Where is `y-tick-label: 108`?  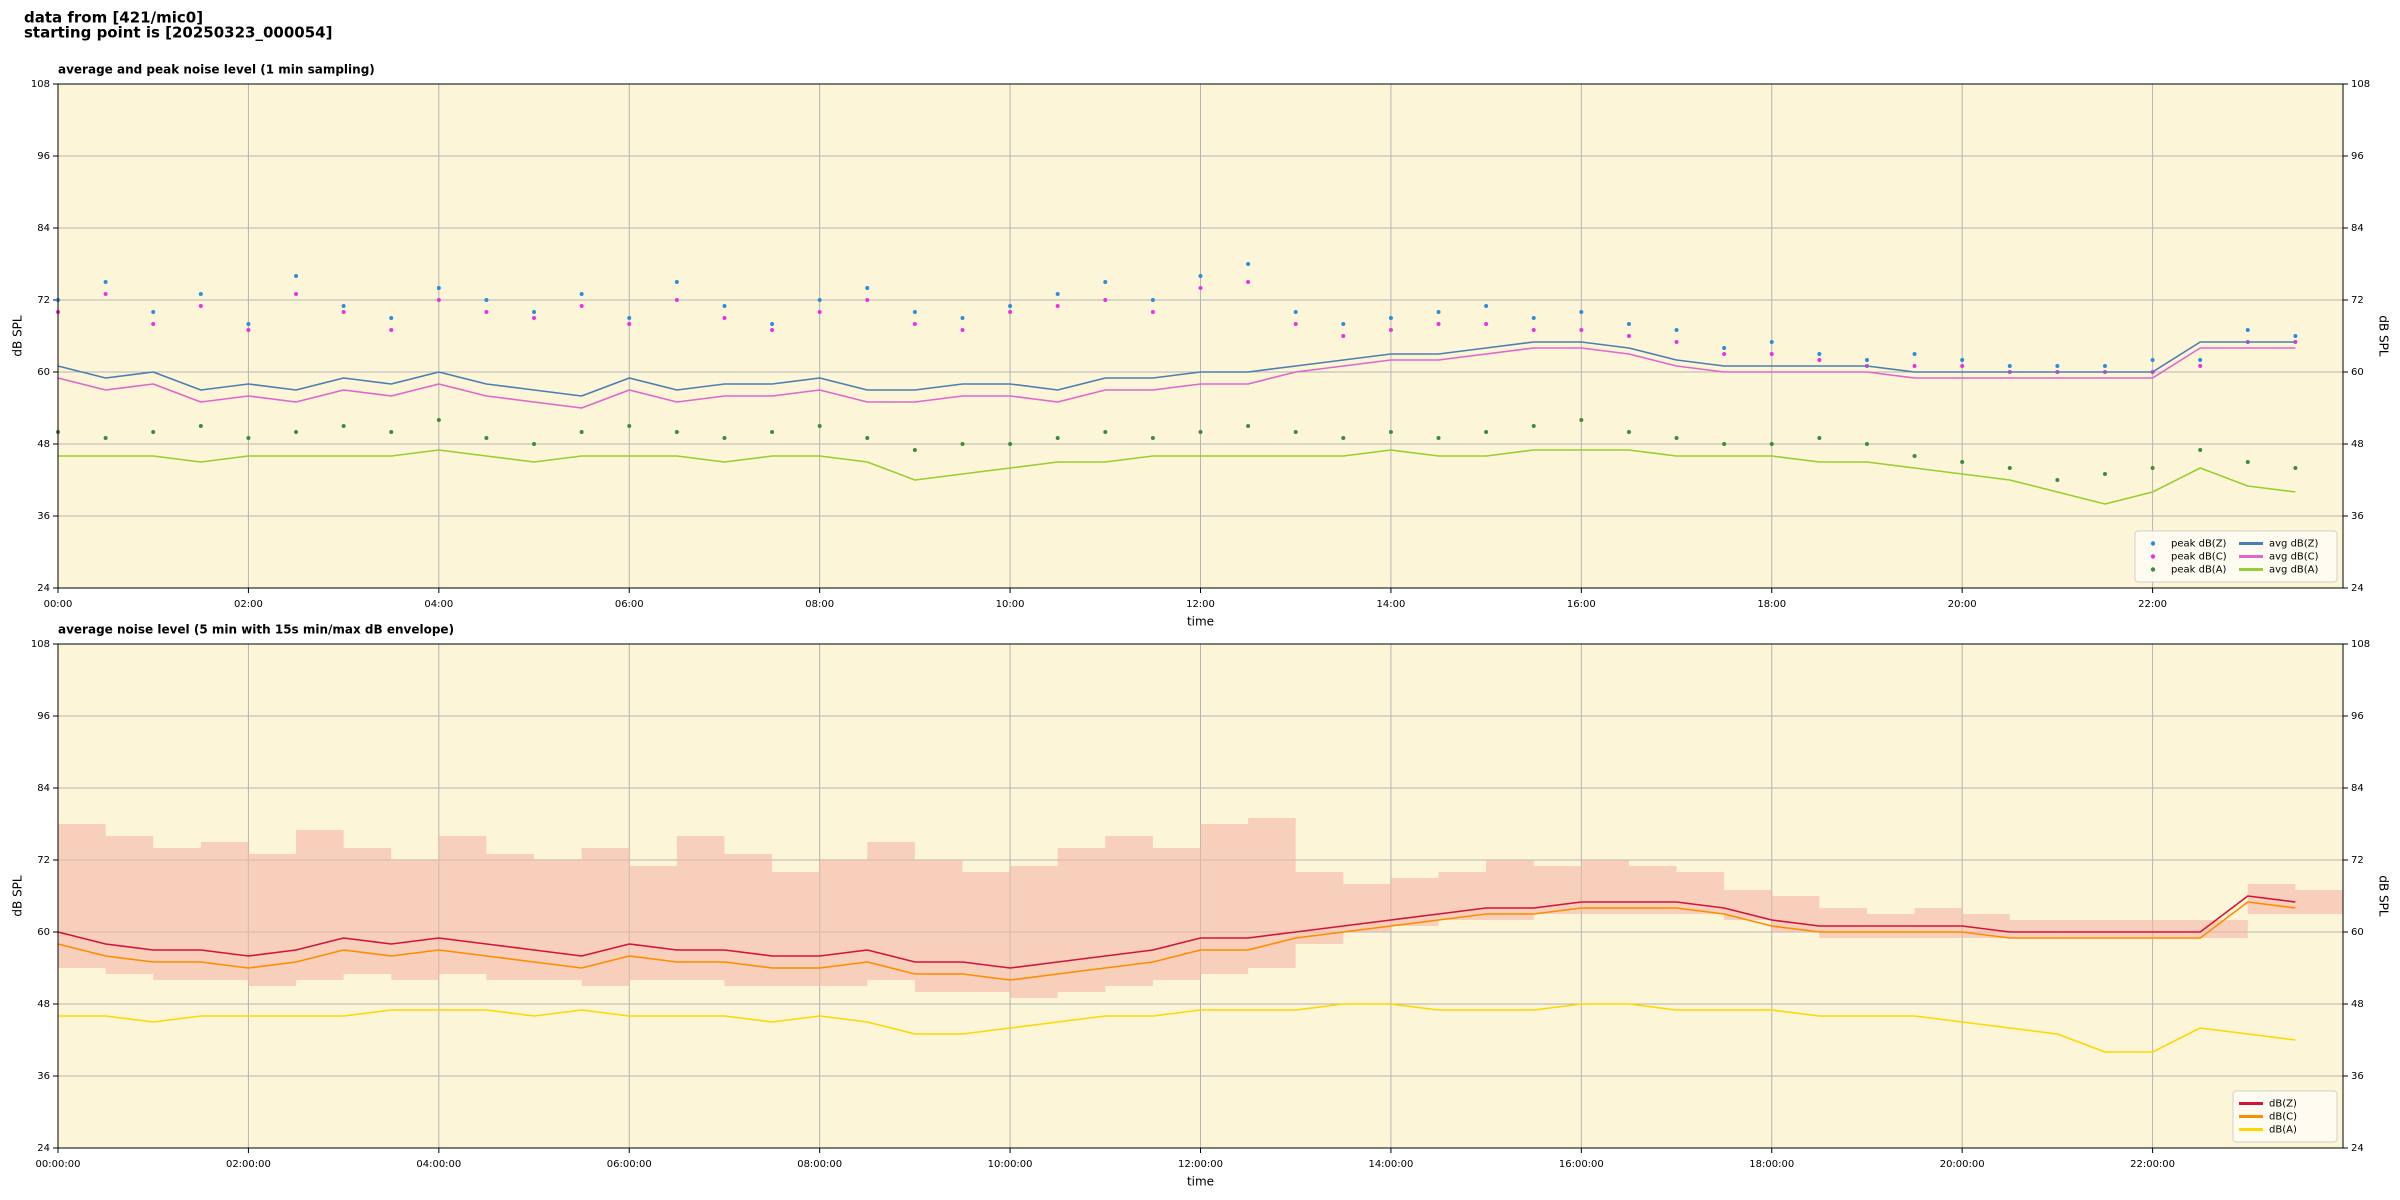
y-tick-label: 108 is located at coordinates (40, 644).